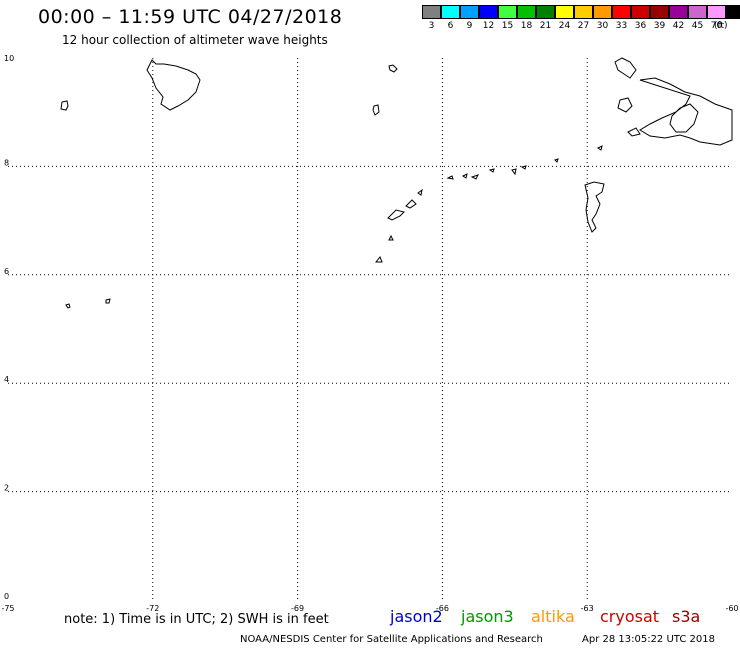 Image resolution: width=740 pixels, height=650 pixels. Describe the element at coordinates (648, 639) in the screenshot. I see `footer-timestamp: Apr 28 13:05:22 UTC 2018` at that location.